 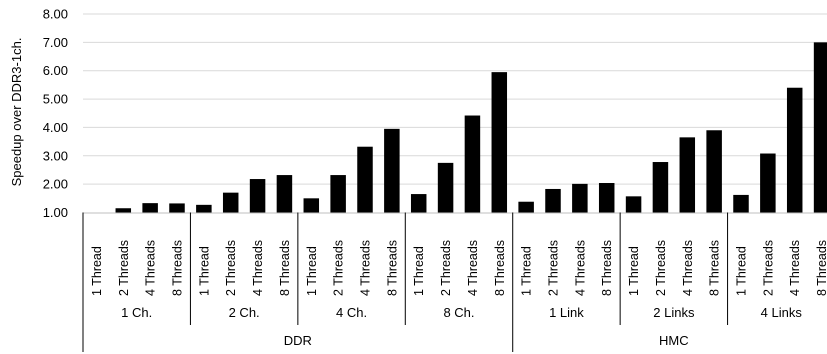 What do you see at coordinates (55, 184) in the screenshot?
I see `y-tick-label: 2.00` at bounding box center [55, 184].